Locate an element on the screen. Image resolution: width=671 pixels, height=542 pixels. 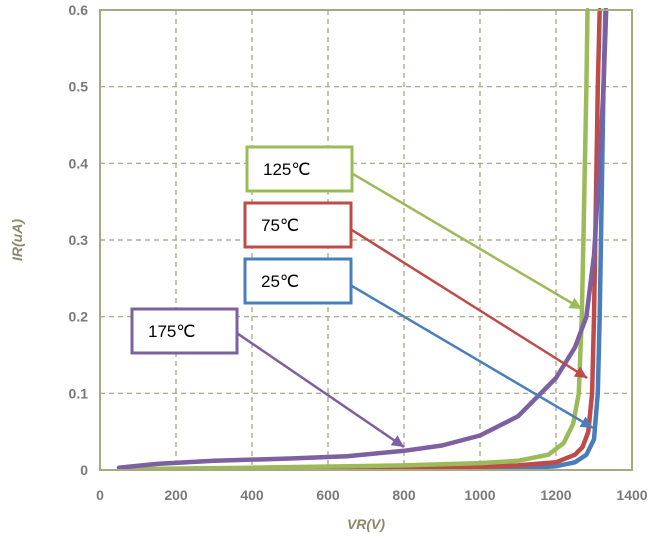
y-tick-label: 0 is located at coordinates (84, 470).